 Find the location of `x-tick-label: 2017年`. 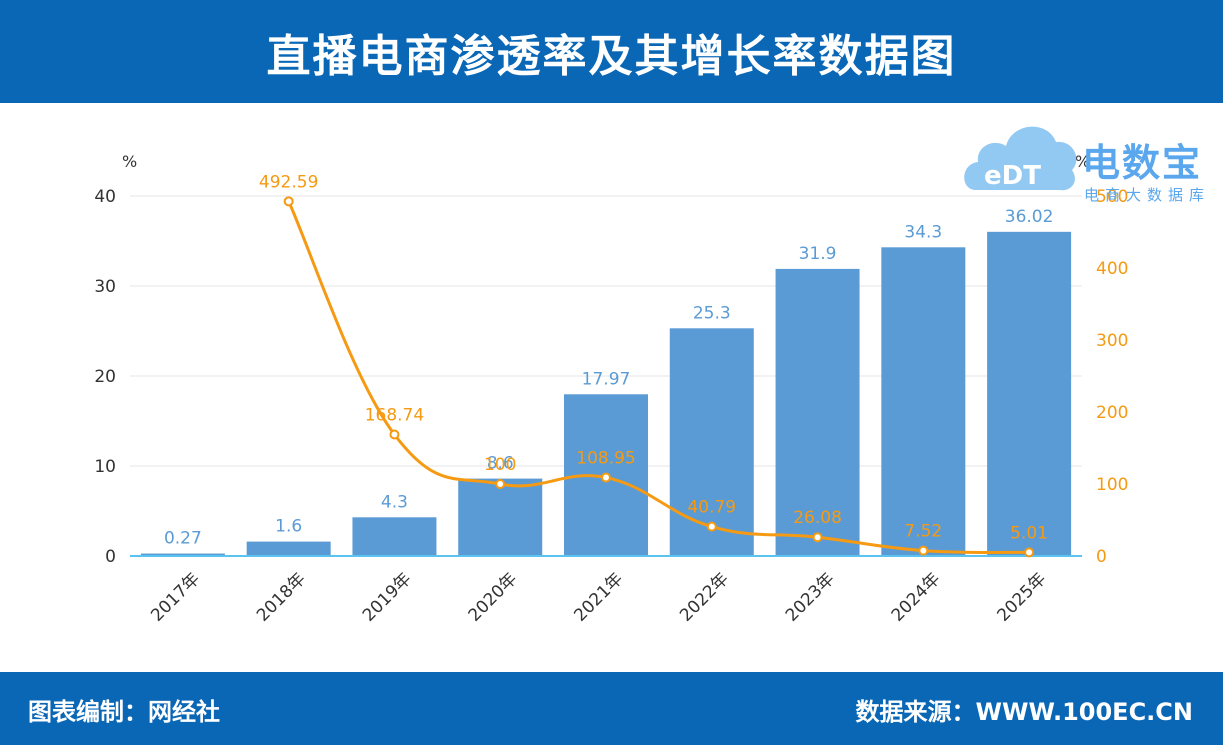

x-tick-label: 2017年 is located at coordinates (175, 597).